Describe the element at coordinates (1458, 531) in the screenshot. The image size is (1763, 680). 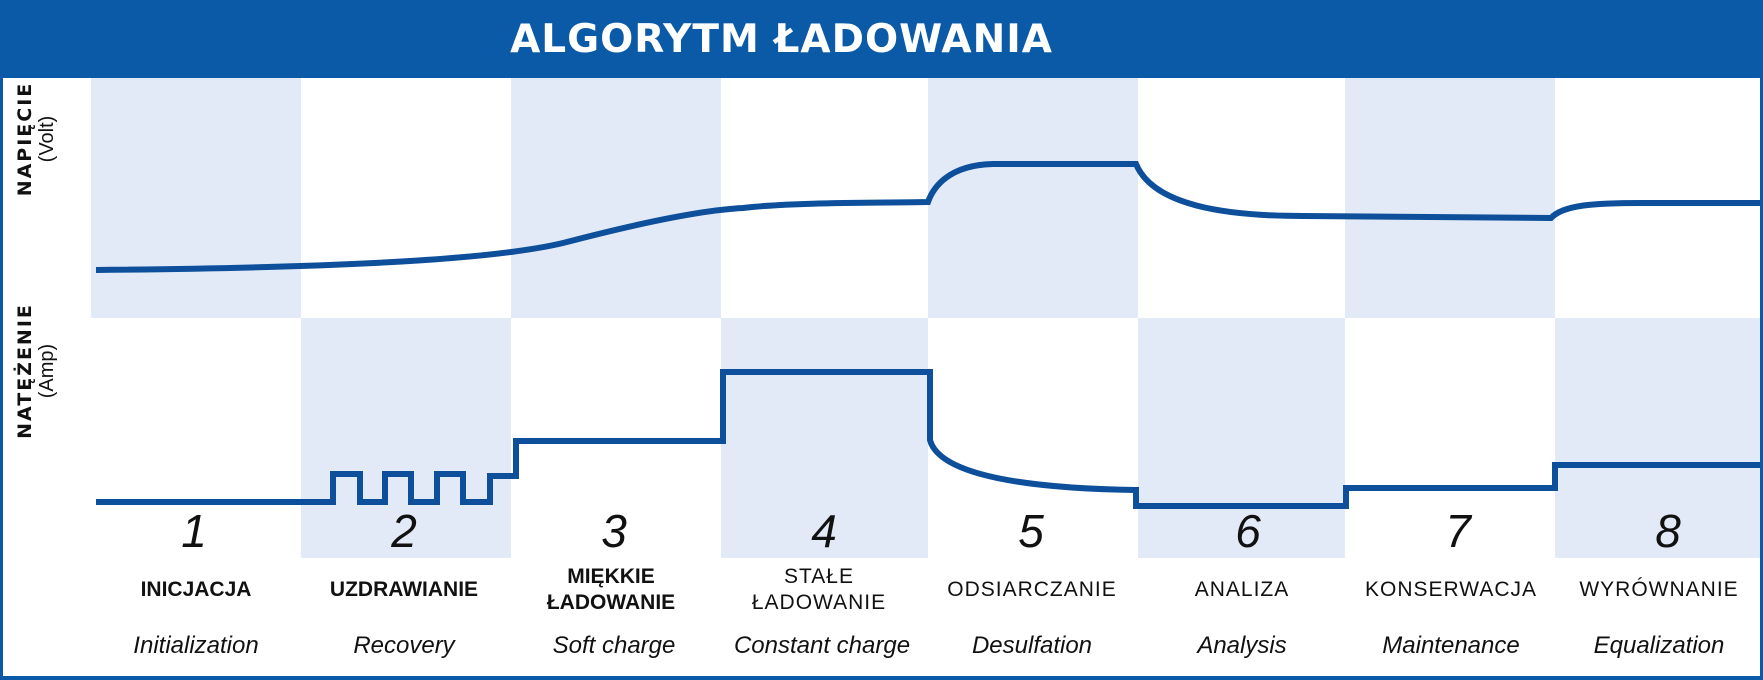
I see `stage-number: 7` at that location.